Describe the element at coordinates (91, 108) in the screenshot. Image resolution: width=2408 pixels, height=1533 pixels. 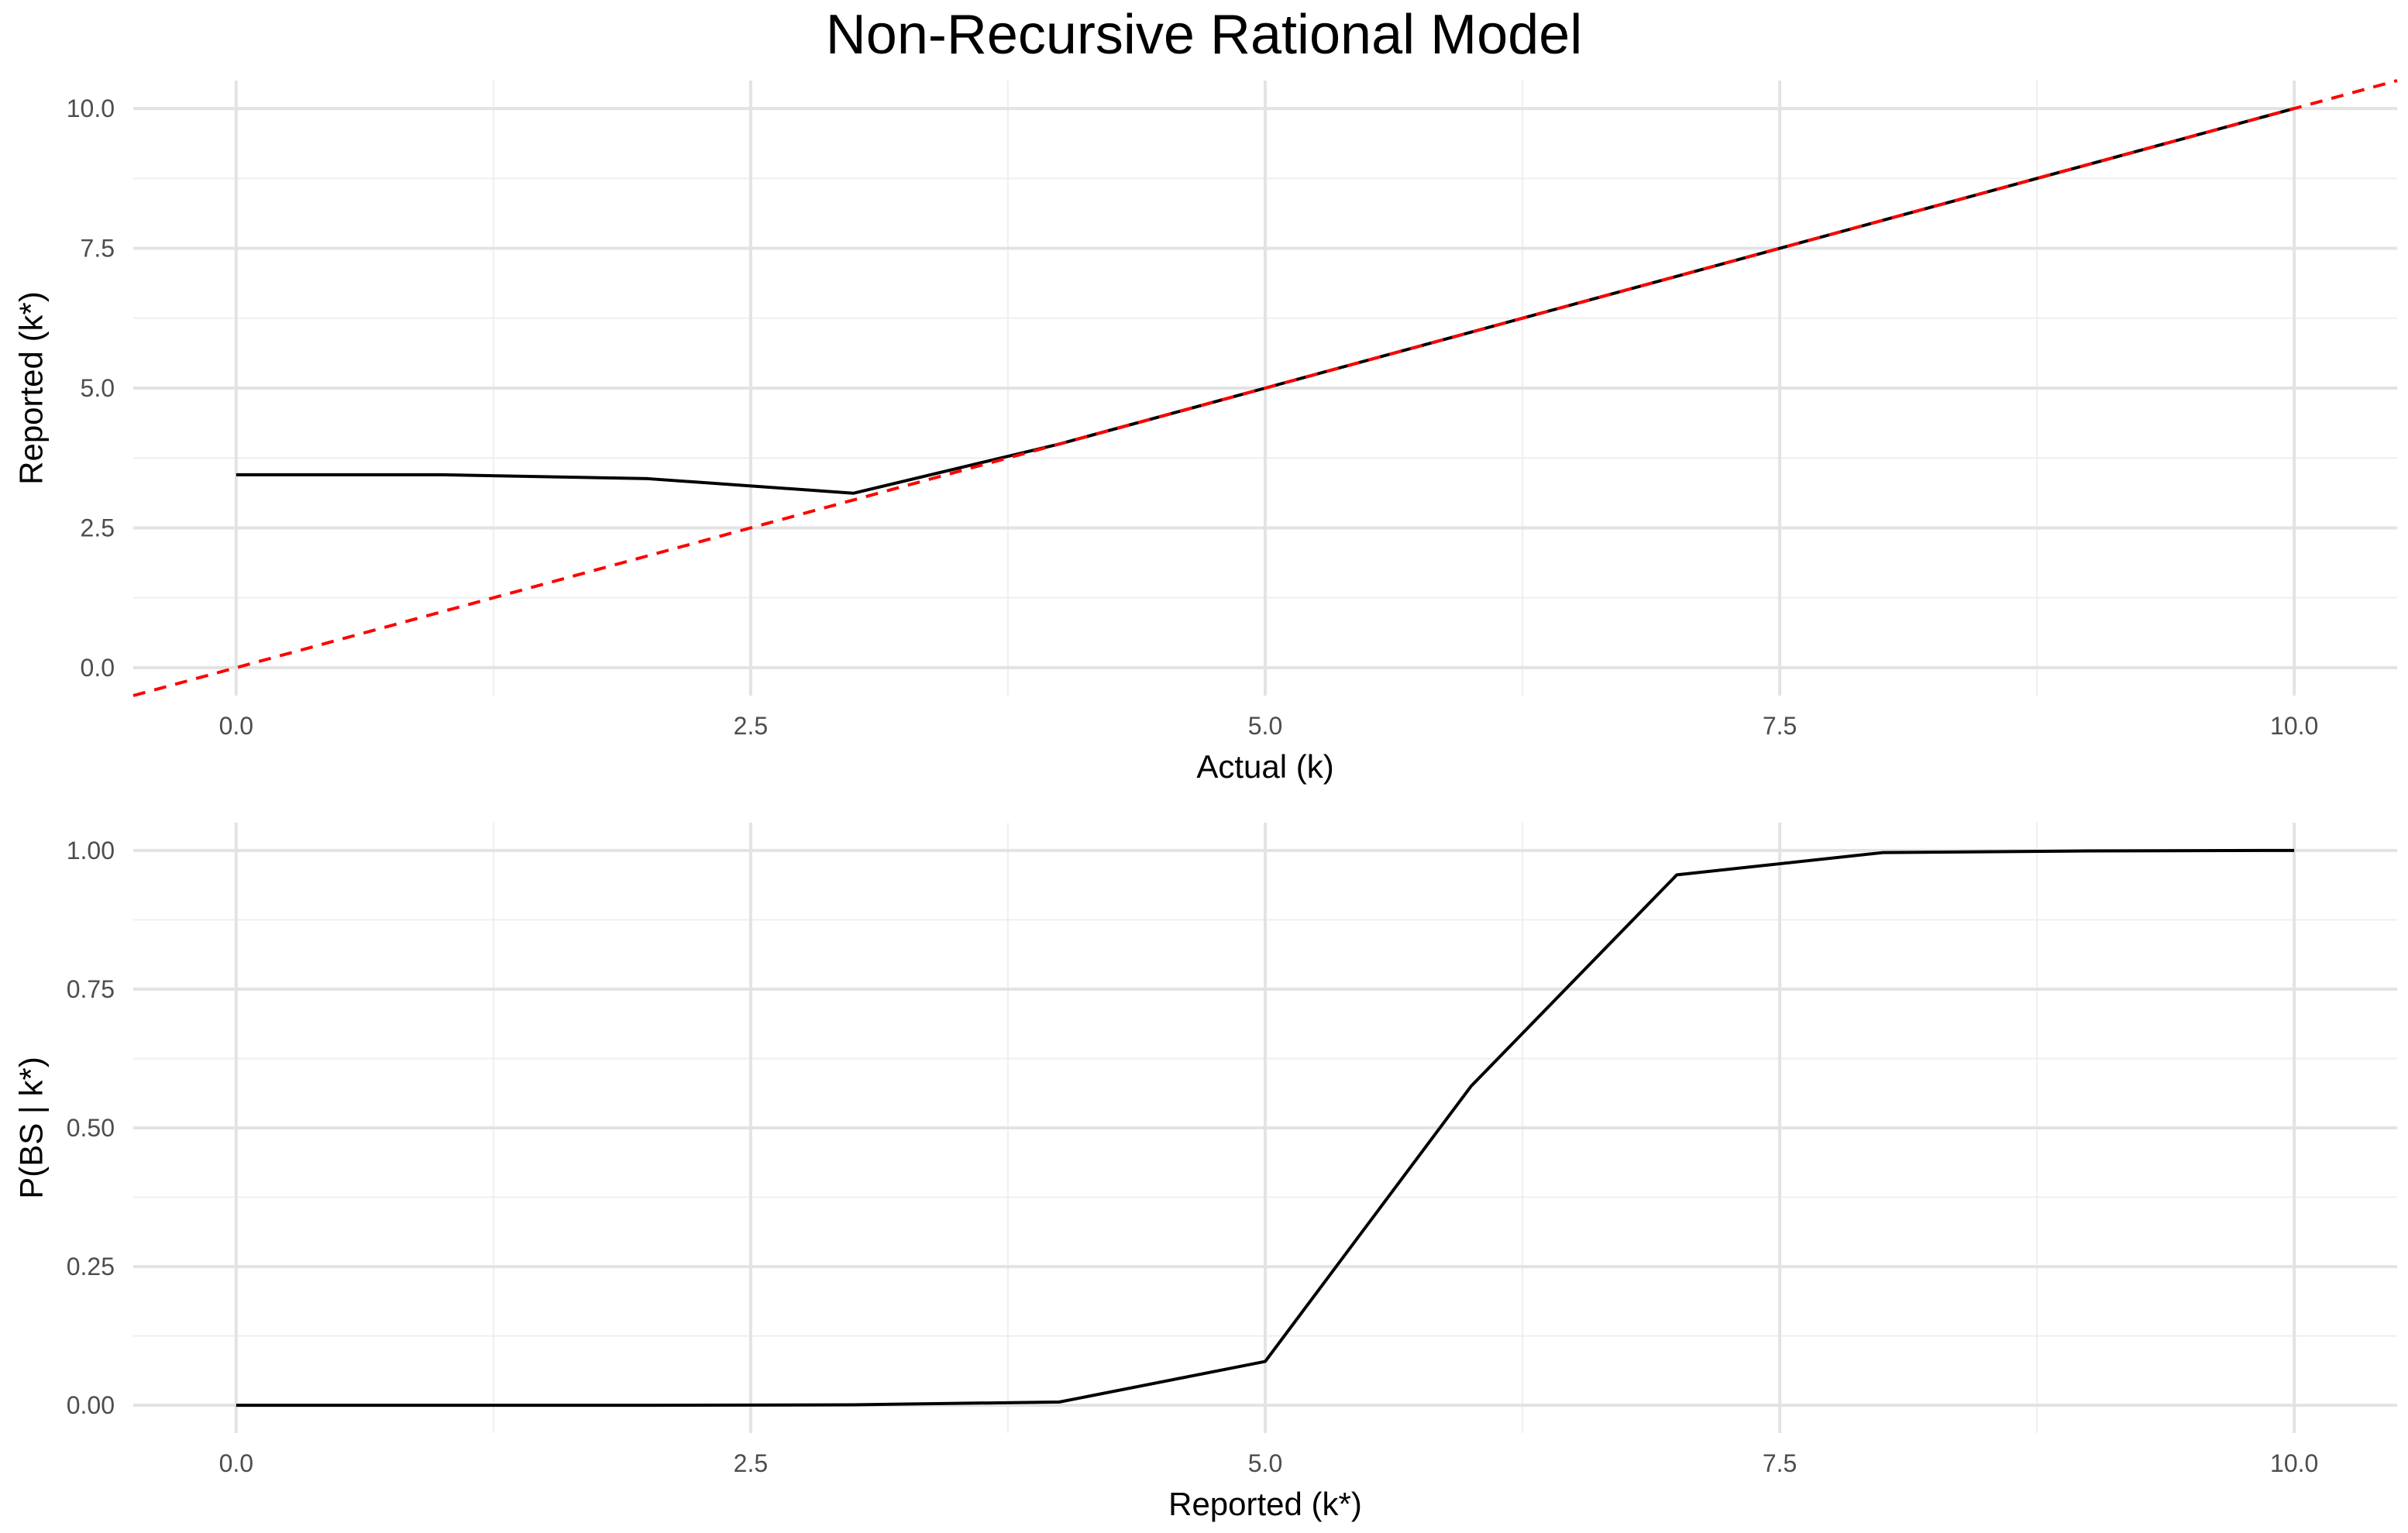
I see `y-tick-label: 10.0` at that location.